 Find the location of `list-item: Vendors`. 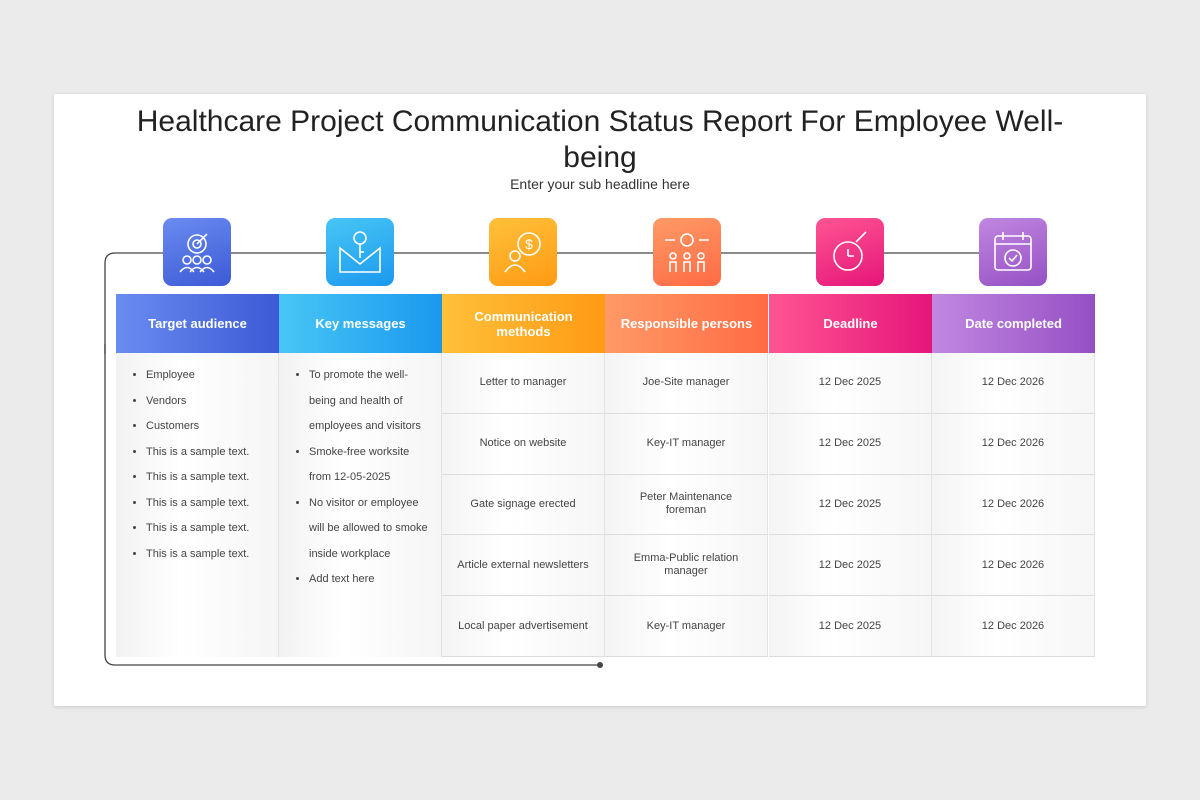

list-item: Vendors is located at coordinates (207, 402).